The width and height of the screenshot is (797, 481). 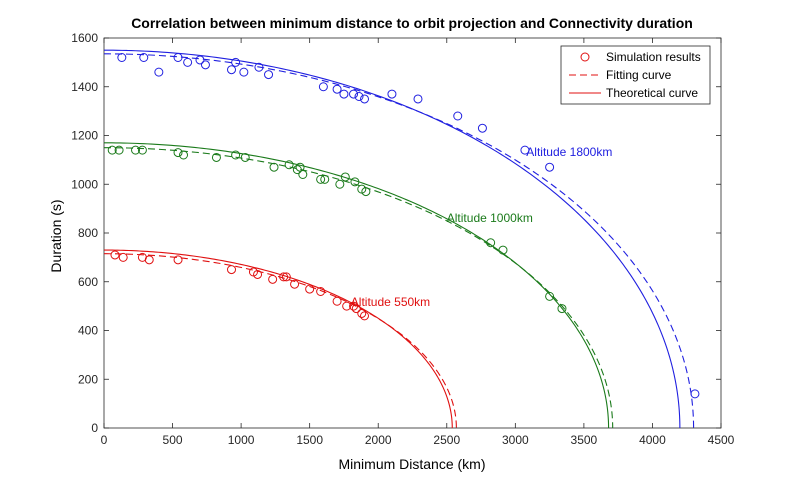 What do you see at coordinates (652, 440) in the screenshot?
I see `x-tick-label: 4000` at bounding box center [652, 440].